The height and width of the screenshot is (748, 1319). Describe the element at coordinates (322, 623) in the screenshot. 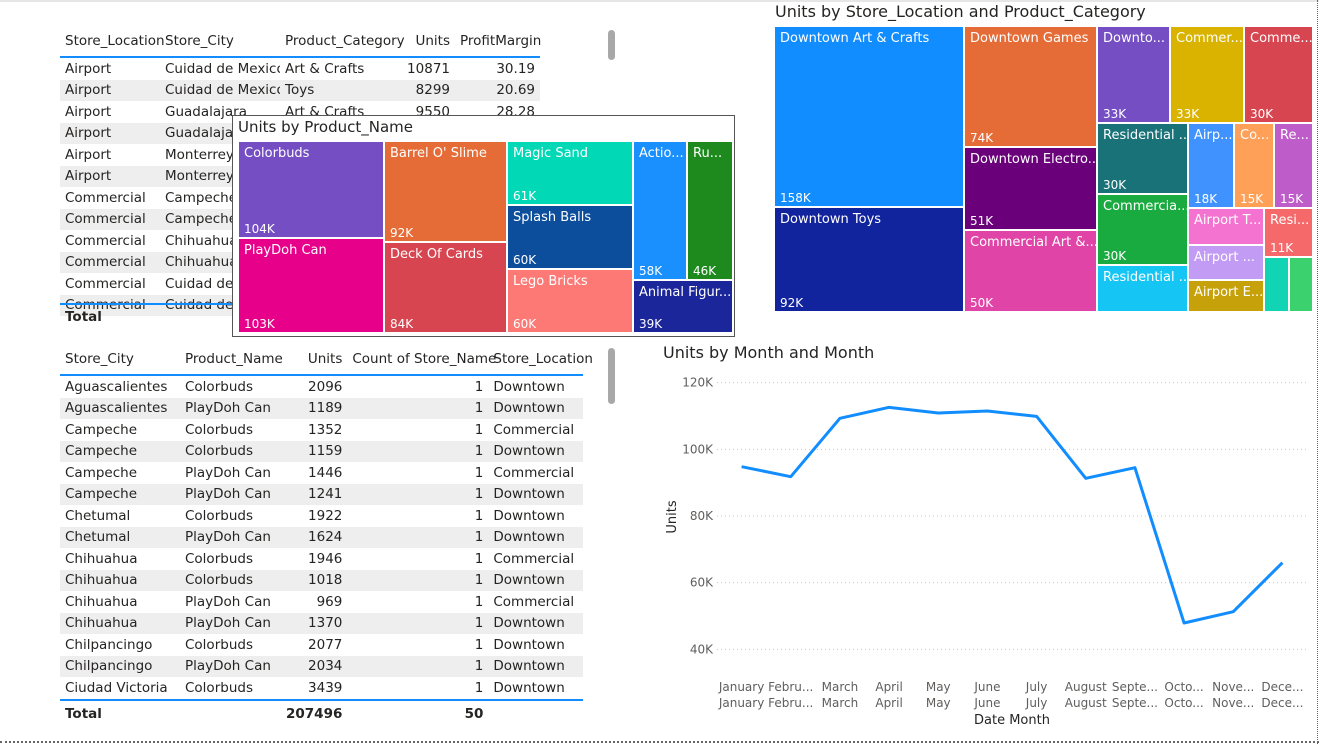

I see `table-row: Chihuahua PlayDoh Can 1370 1 Downtown` at that location.